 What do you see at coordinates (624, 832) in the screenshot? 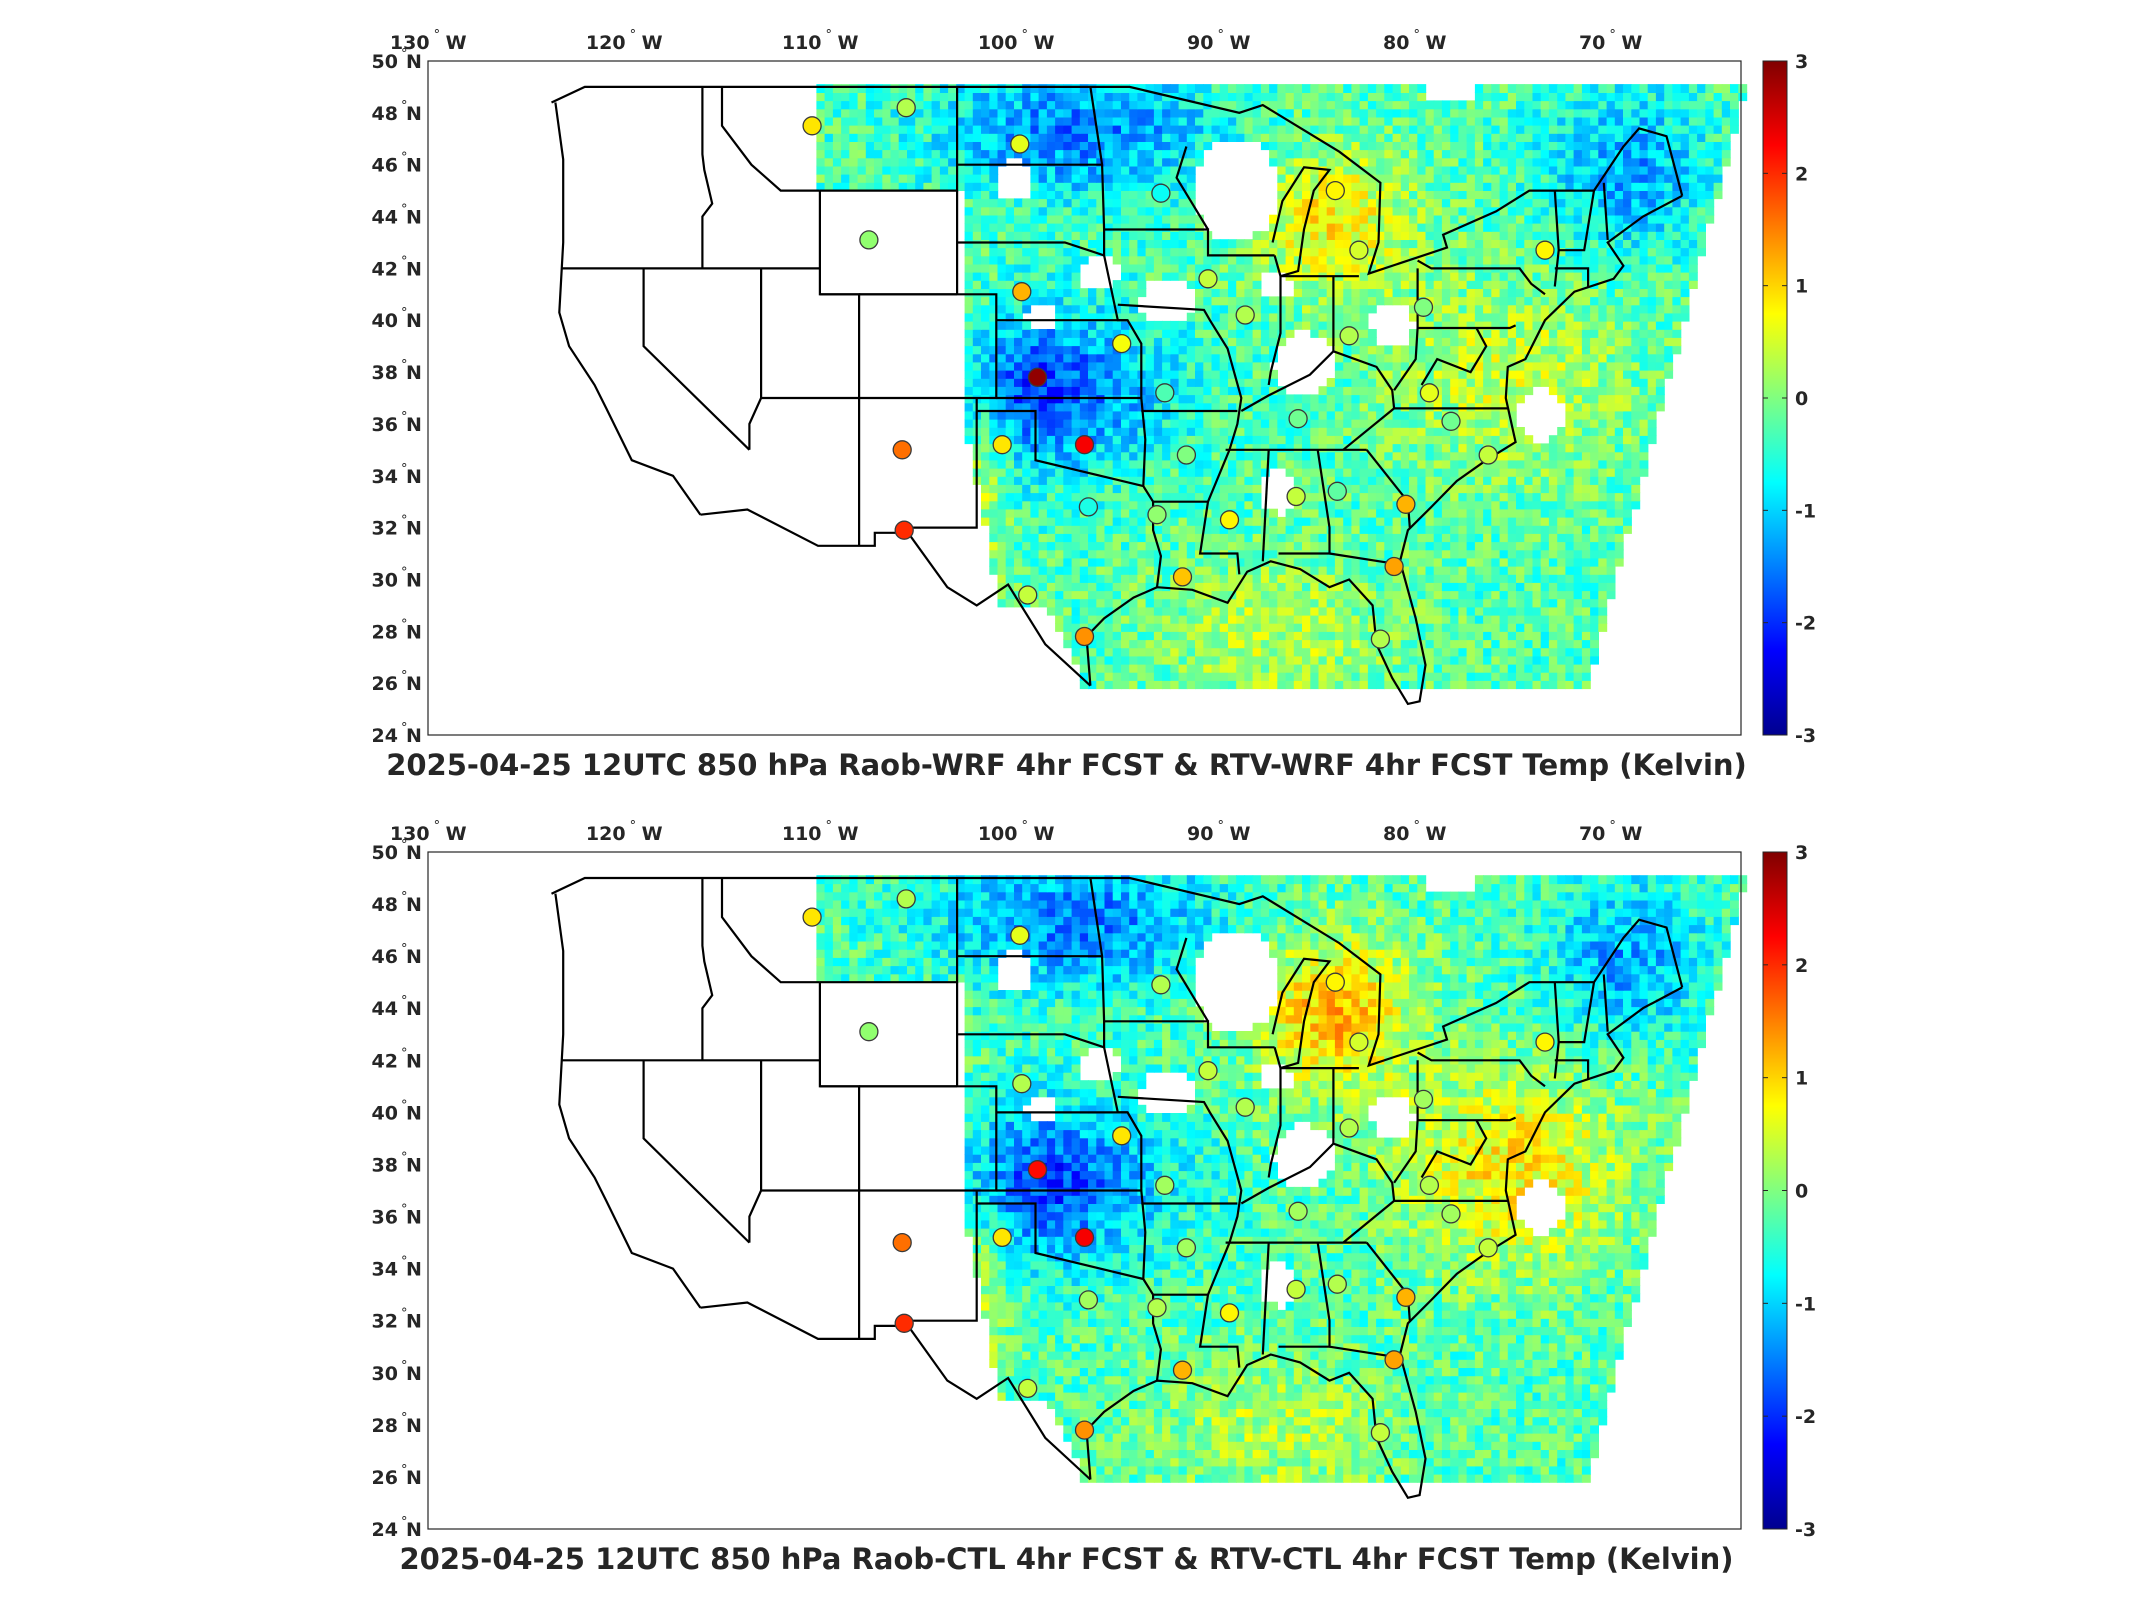
I see `lon-tick-label: 120 ° W` at bounding box center [624, 832].